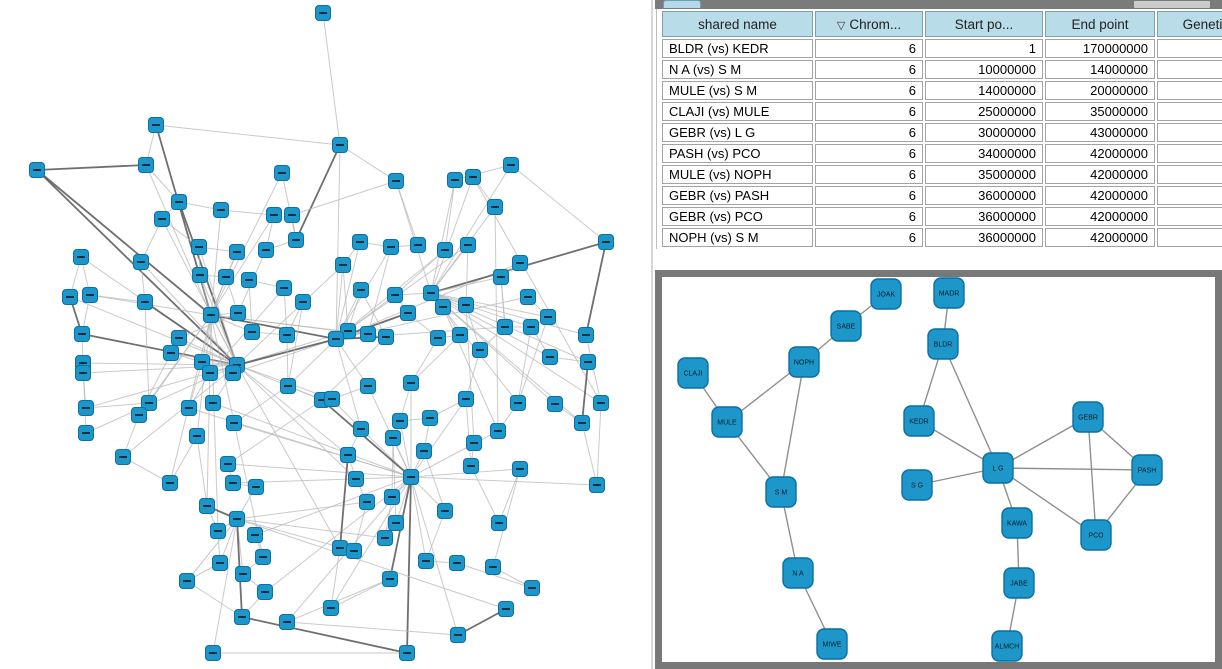 Image resolution: width=1222 pixels, height=669 pixels. Describe the element at coordinates (942, 153) in the screenshot. I see `table-row: PASH (vs) PCO6340000004200000011.4` at that location.